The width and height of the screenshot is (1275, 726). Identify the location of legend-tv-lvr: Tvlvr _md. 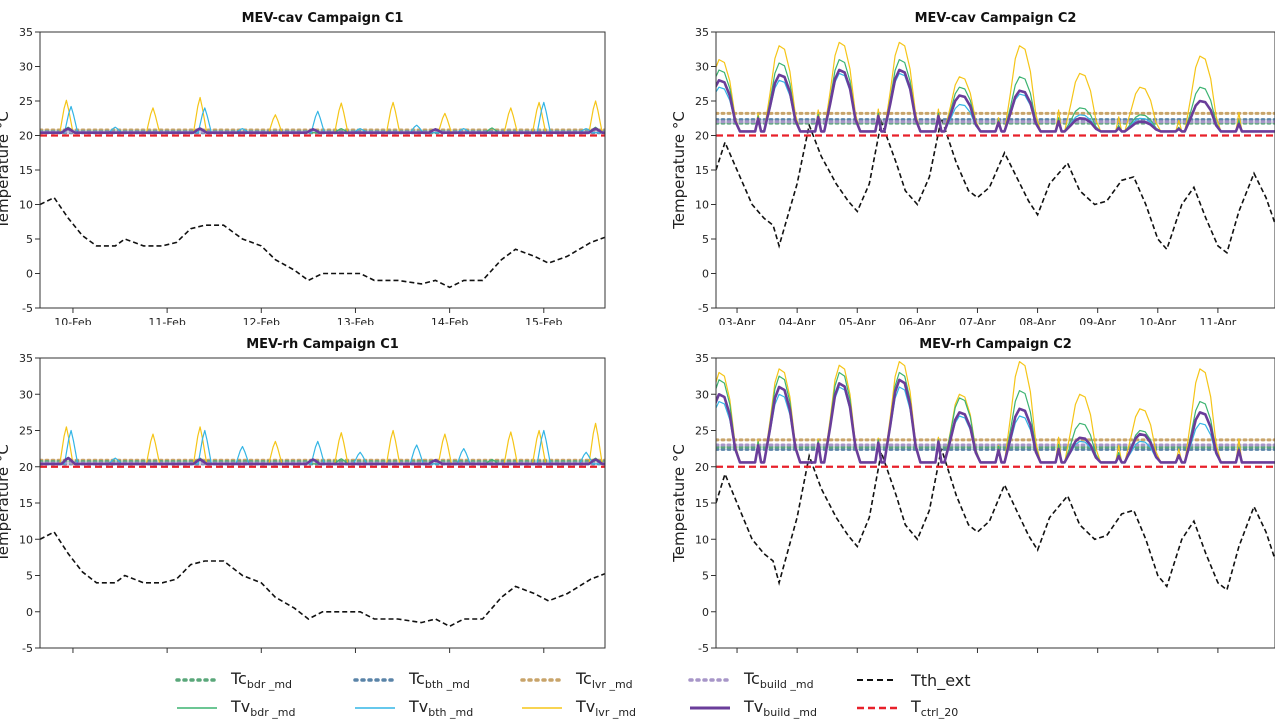
(578, 708).